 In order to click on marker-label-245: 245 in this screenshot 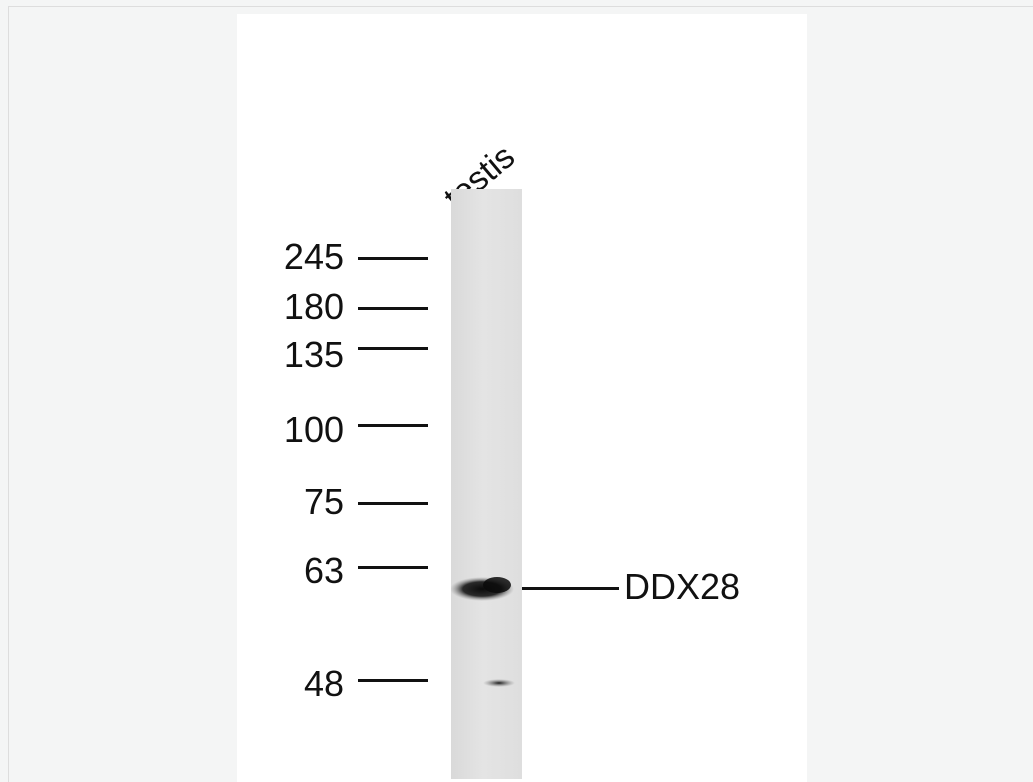, I will do `click(313, 256)`.